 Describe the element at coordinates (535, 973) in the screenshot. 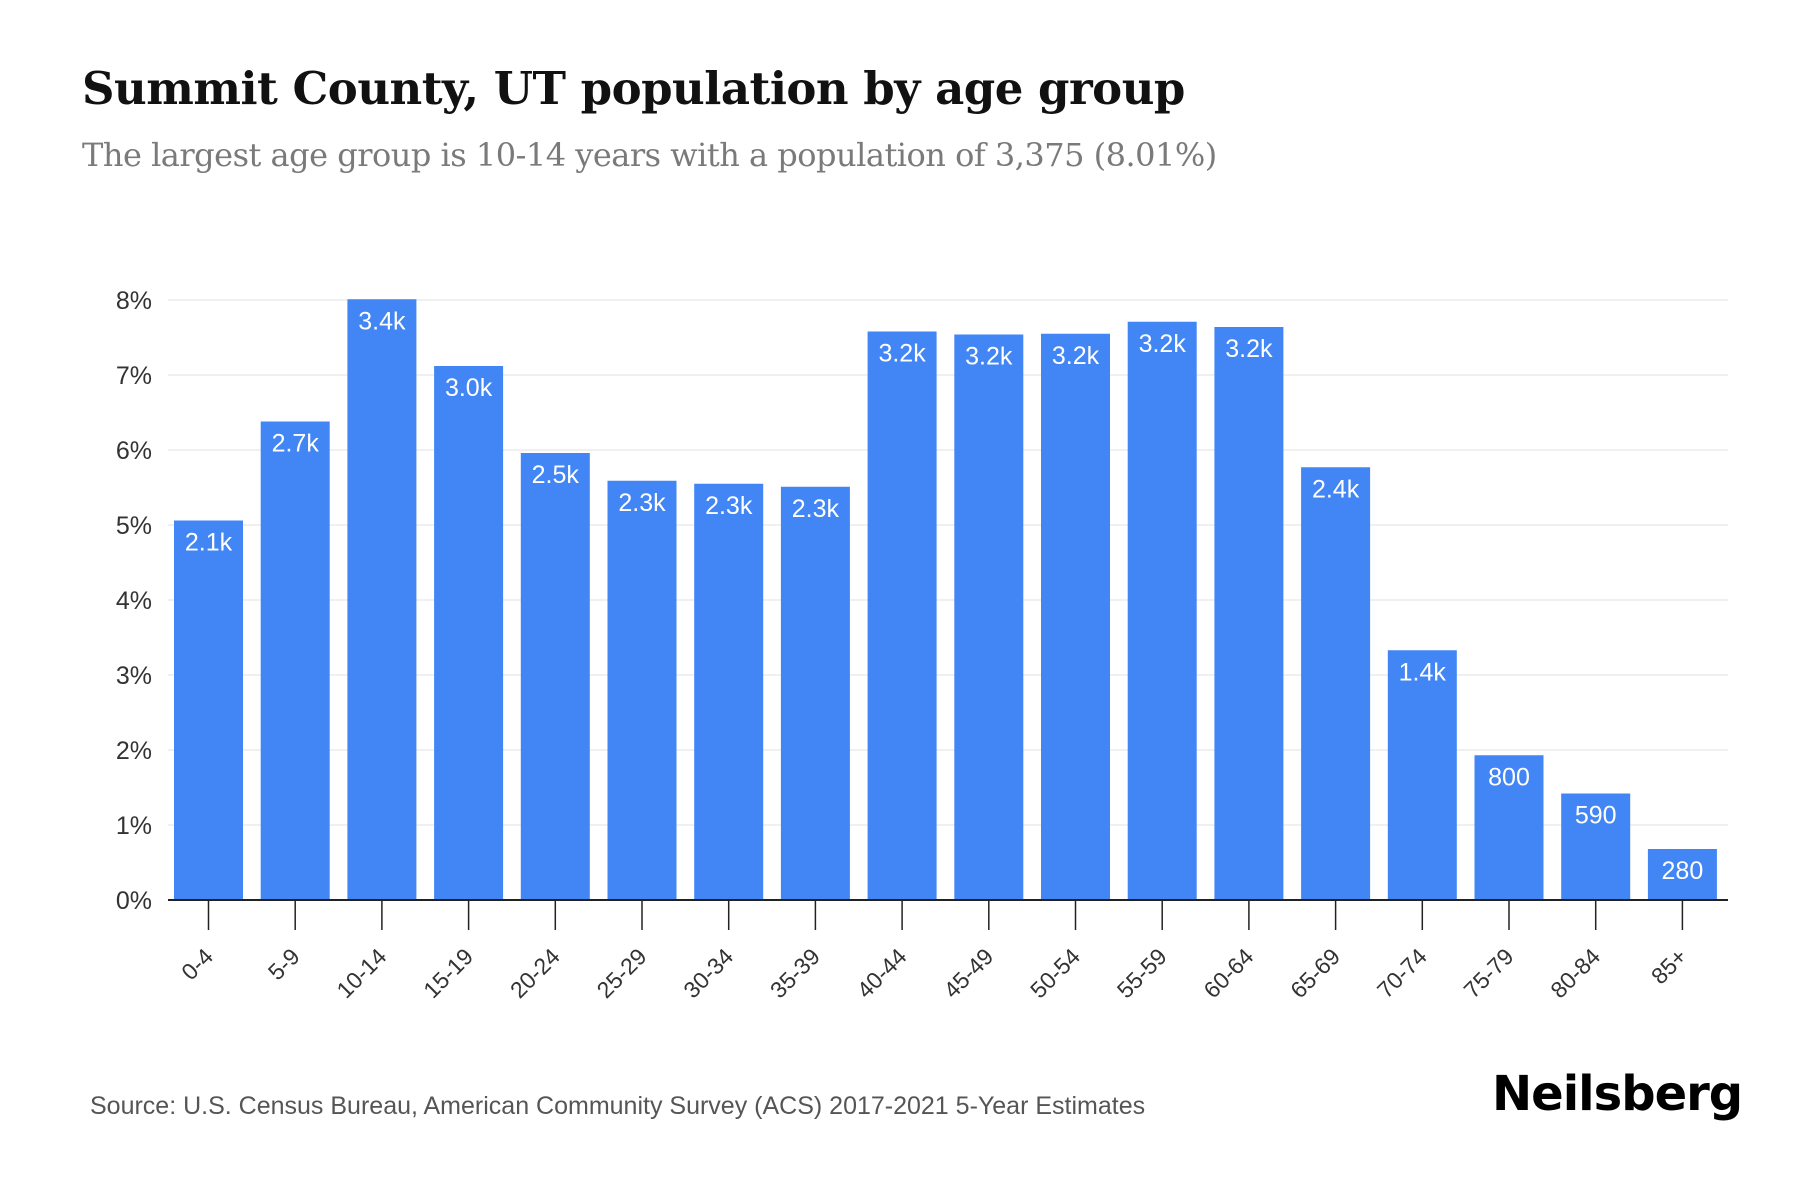

I see `x-tick-label: 20-24` at that location.